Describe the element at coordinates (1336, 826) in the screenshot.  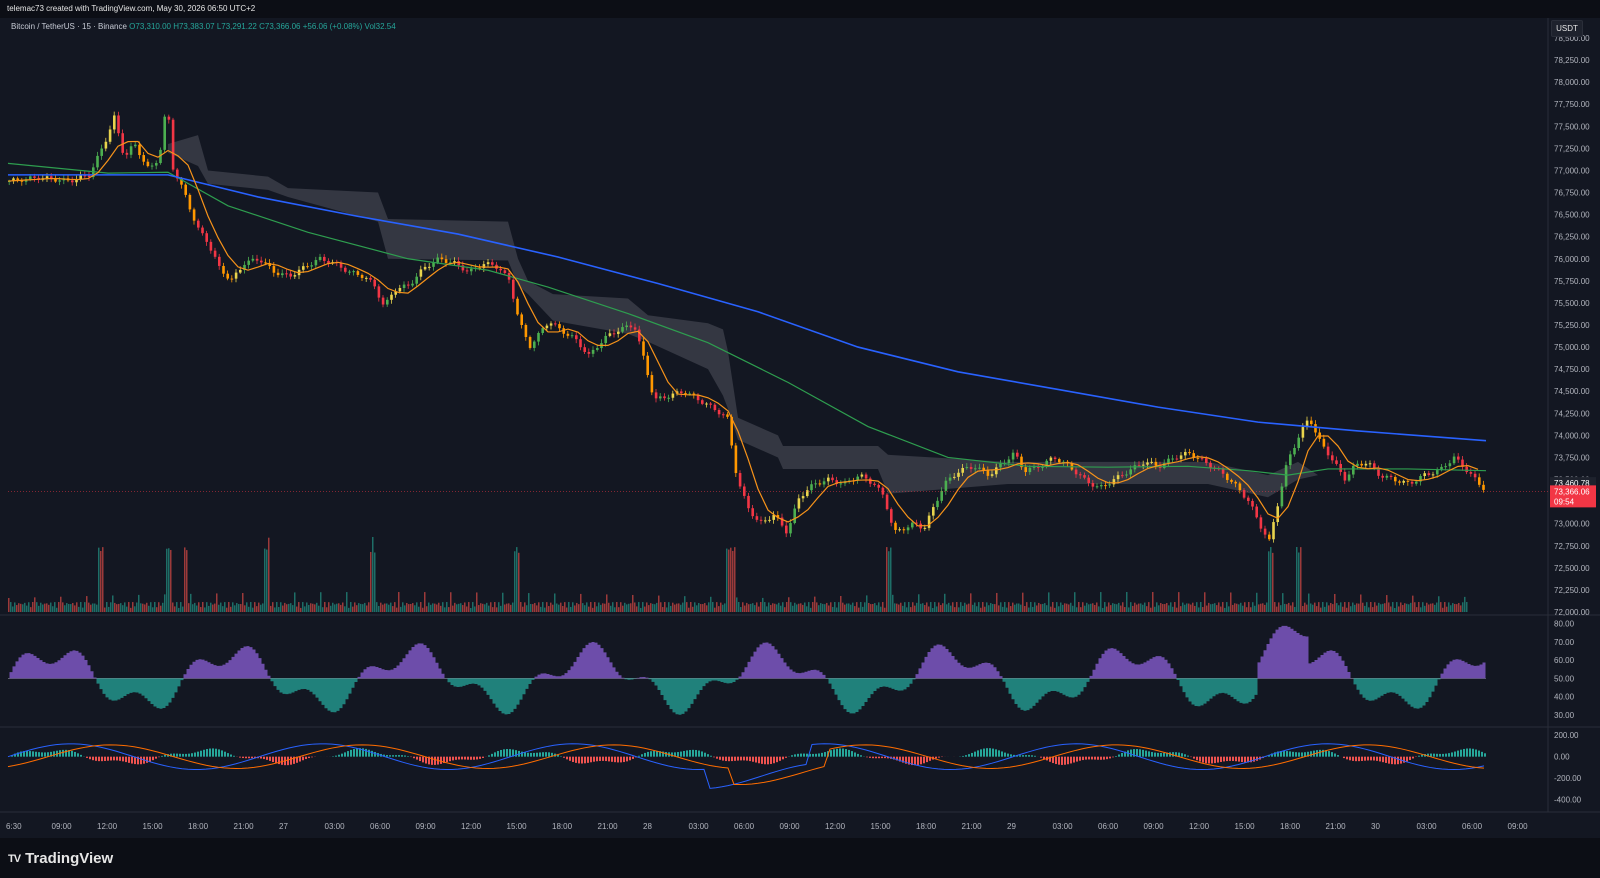
I see `time-tick-label: 21:00` at that location.